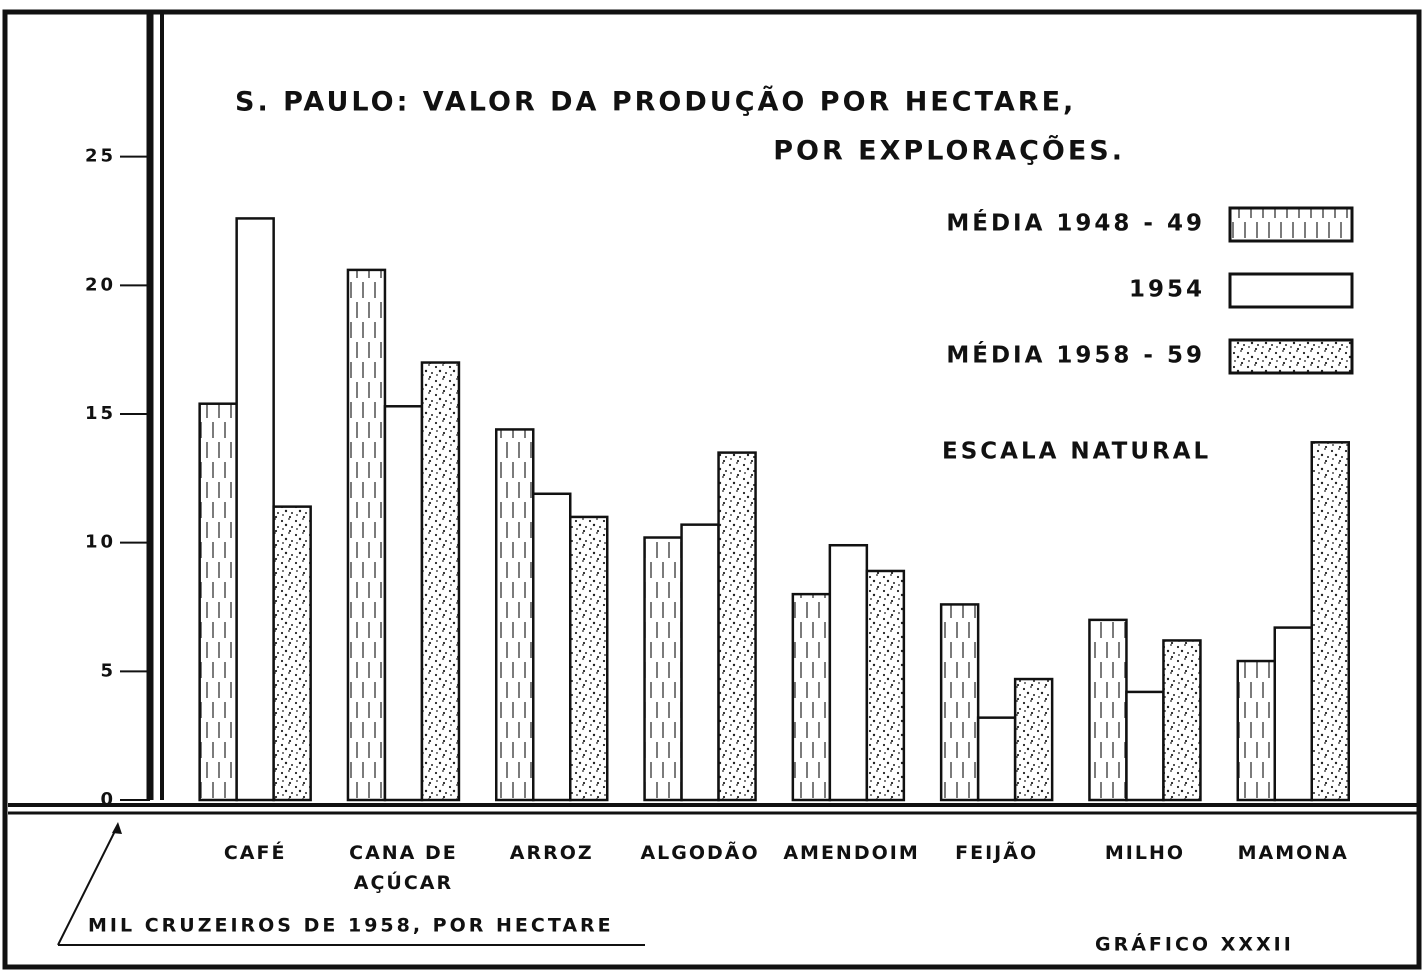  I want to click on legend-label: 1954, so click(1167, 290).